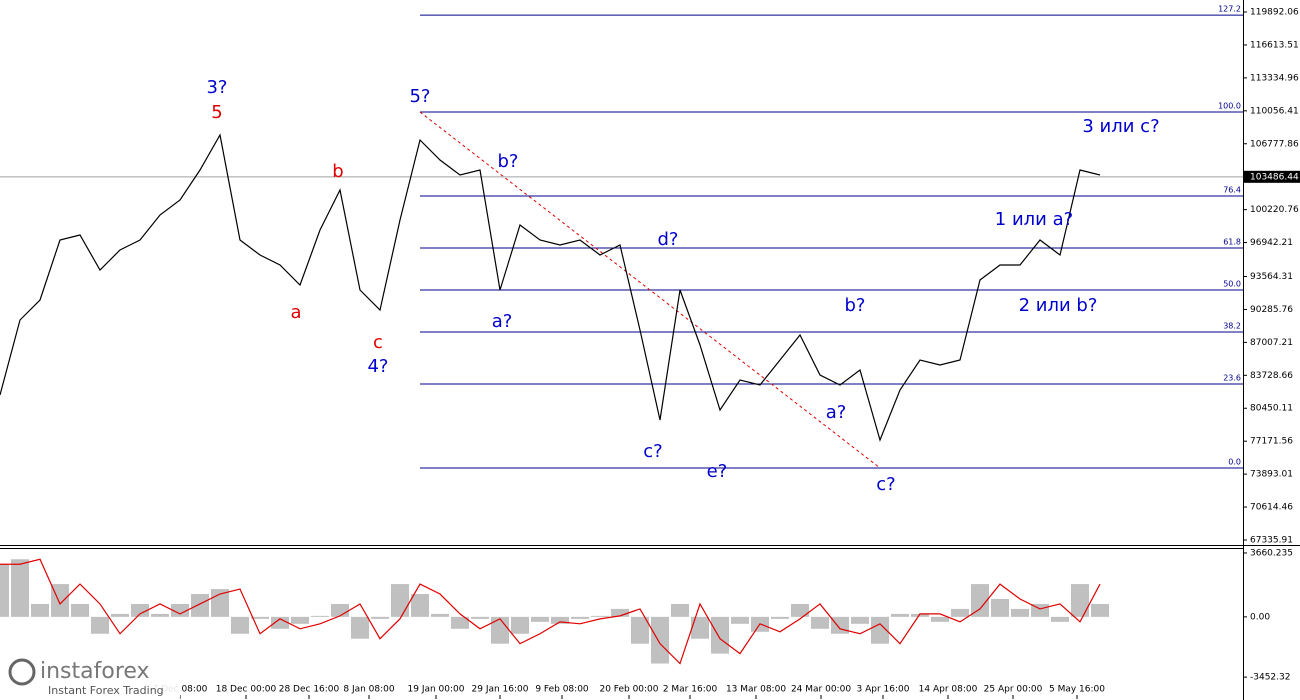 The height and width of the screenshot is (700, 1300). What do you see at coordinates (1271, 475) in the screenshot?
I see `y-tick-label: 73893.01` at bounding box center [1271, 475].